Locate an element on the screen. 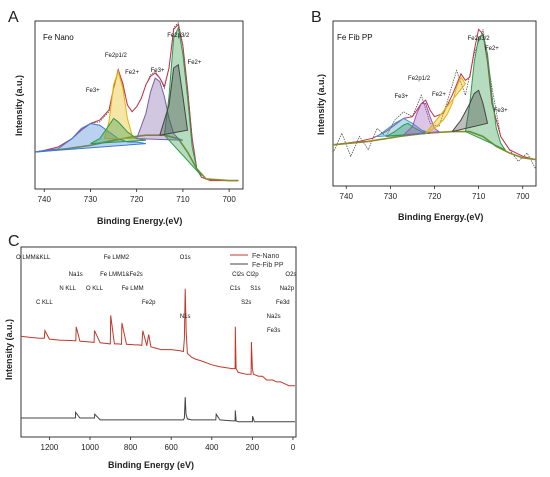 This screenshot has width=550, height=477. panel-c-peak-label-3: Cl2s is located at coordinates (238, 275).